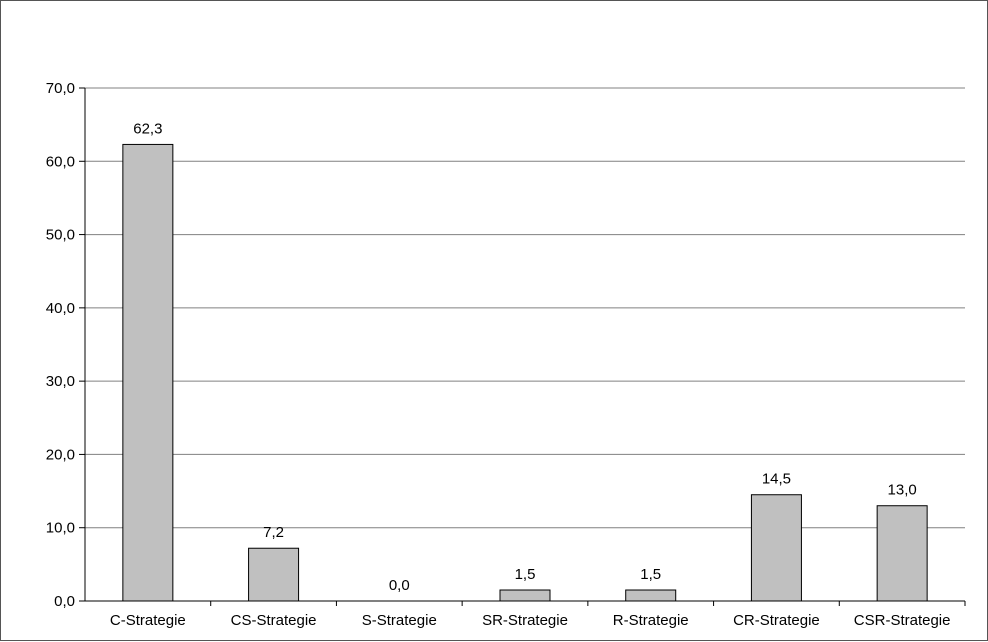 The height and width of the screenshot is (642, 988). Describe the element at coordinates (148, 620) in the screenshot. I see `x-tick-label: C-Strategie` at that location.